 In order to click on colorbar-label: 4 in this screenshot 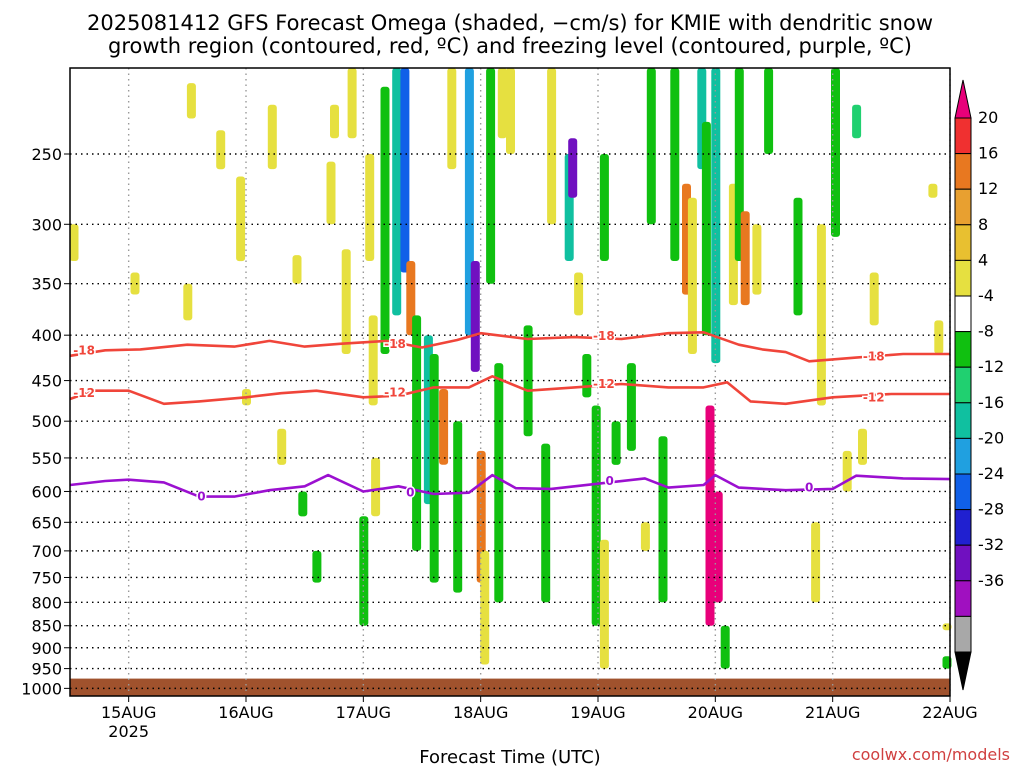, I will do `click(983, 259)`.